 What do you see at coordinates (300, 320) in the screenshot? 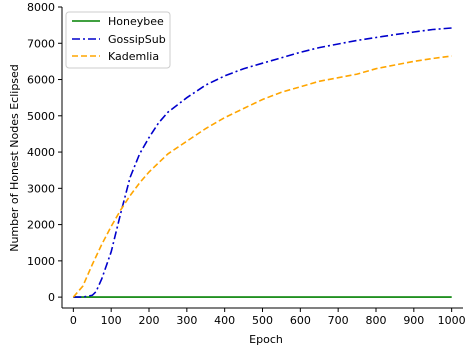
I see `x-tick-label: 600` at bounding box center [300, 320].